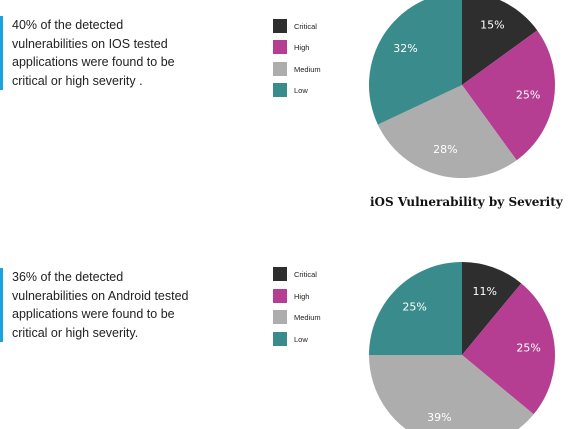 This screenshot has height=429, width=582. I want to click on android-slice-high, so click(509, 349).